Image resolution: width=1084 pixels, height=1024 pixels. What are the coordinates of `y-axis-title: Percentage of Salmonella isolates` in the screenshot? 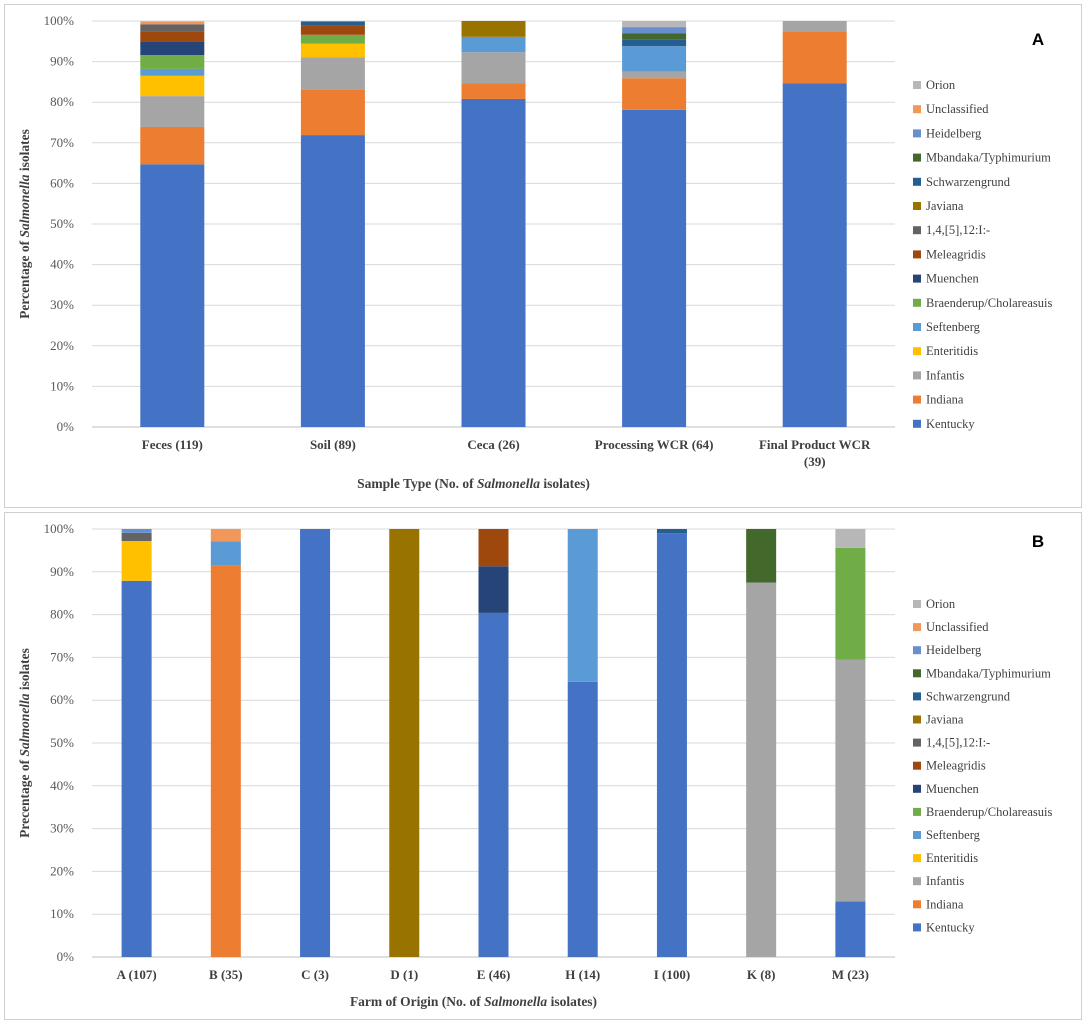 It's located at (24, 224).